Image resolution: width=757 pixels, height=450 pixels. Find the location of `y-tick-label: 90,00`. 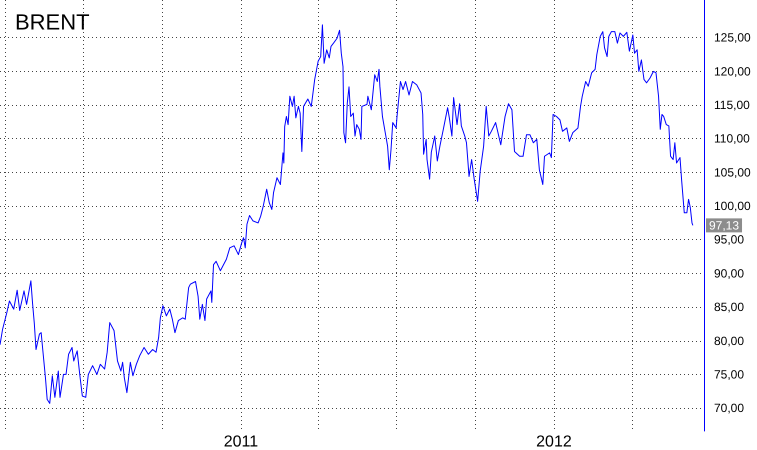

y-tick-label: 90,00 is located at coordinates (729, 273).